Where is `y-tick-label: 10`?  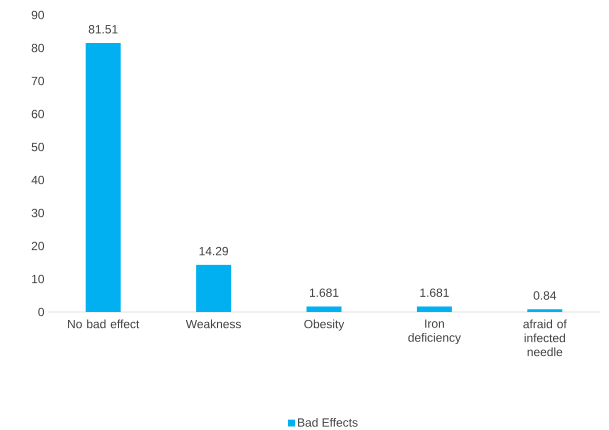
y-tick-label: 10 is located at coordinates (38, 279).